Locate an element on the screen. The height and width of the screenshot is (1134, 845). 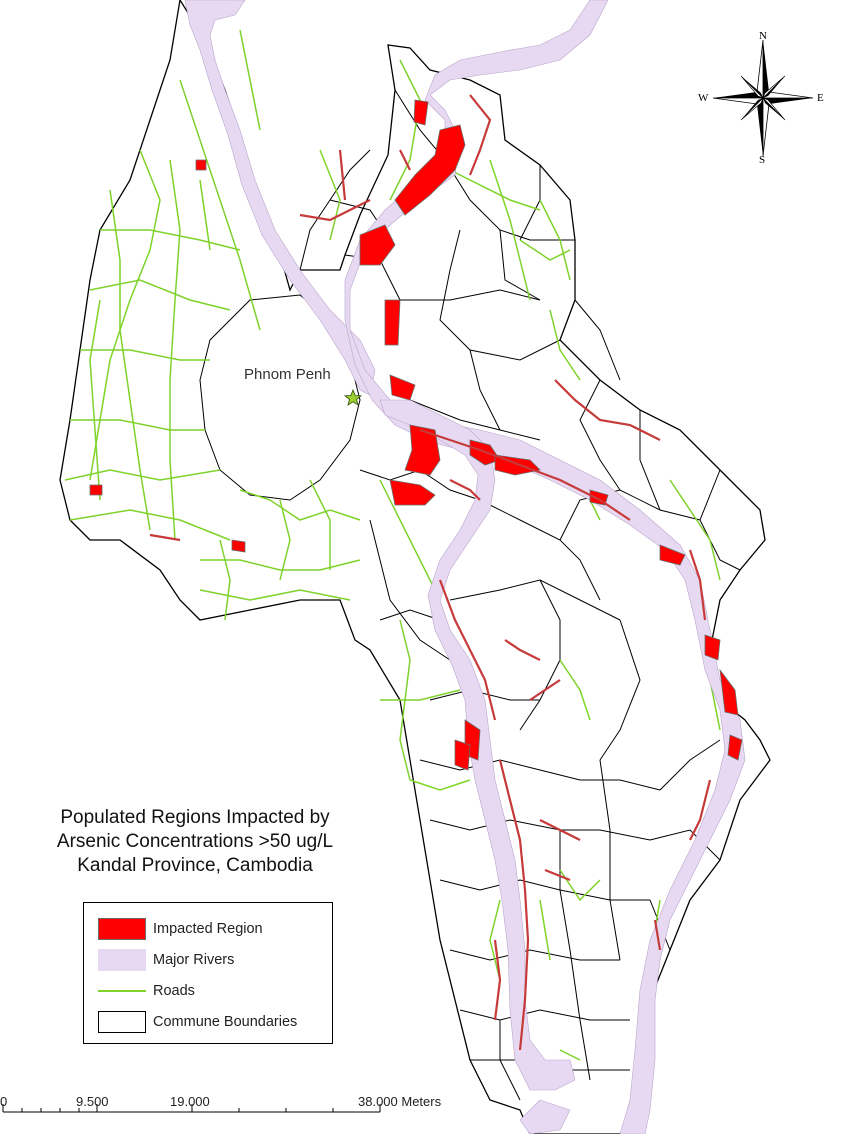
scale-bar is located at coordinates (191, 1108).